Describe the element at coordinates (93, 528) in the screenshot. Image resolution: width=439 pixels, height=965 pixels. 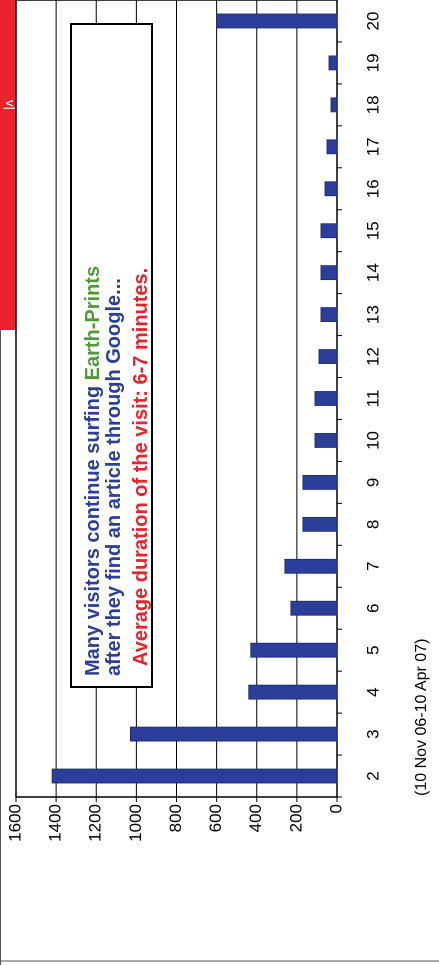
I see `annotation-line-1-main: Many visitors continue surfing` at that location.